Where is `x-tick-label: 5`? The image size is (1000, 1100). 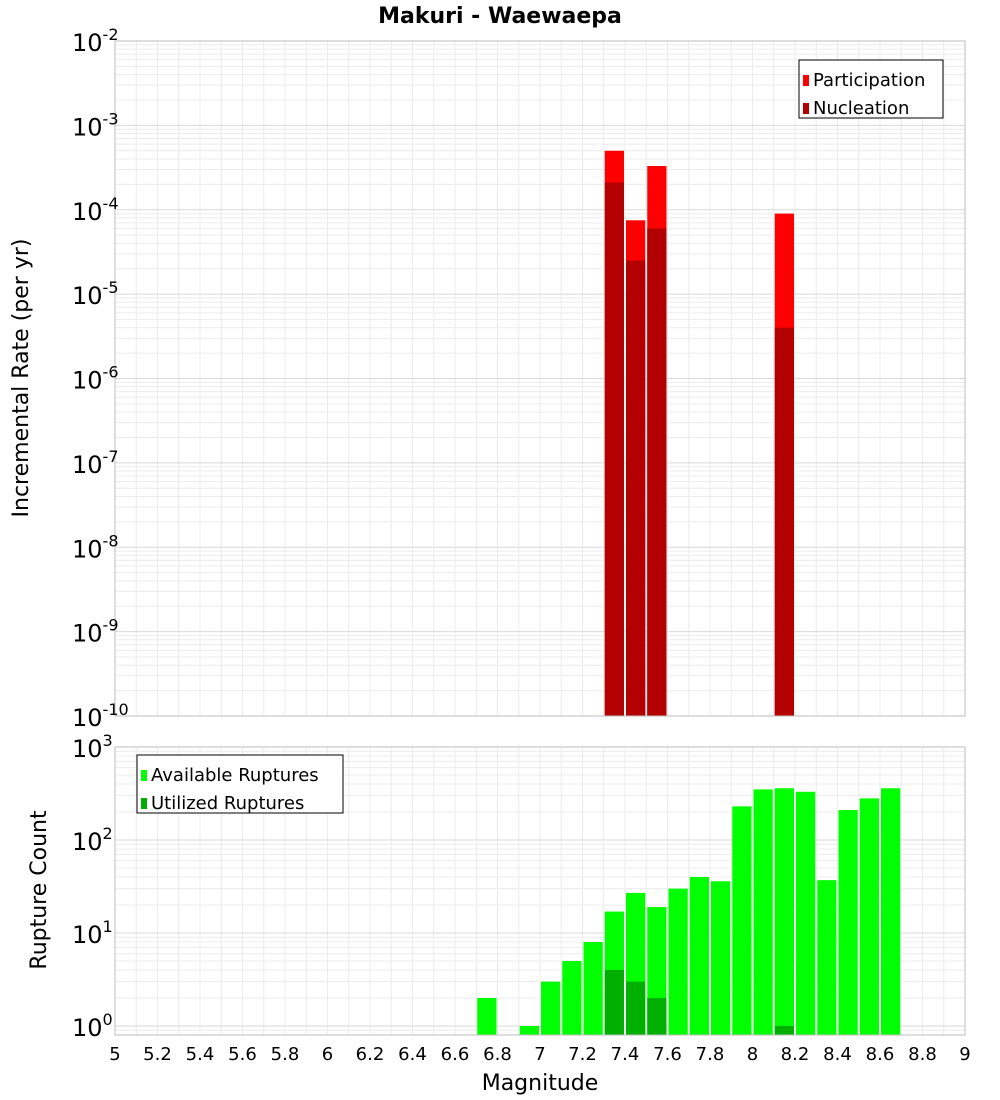
x-tick-label: 5 is located at coordinates (114, 1054).